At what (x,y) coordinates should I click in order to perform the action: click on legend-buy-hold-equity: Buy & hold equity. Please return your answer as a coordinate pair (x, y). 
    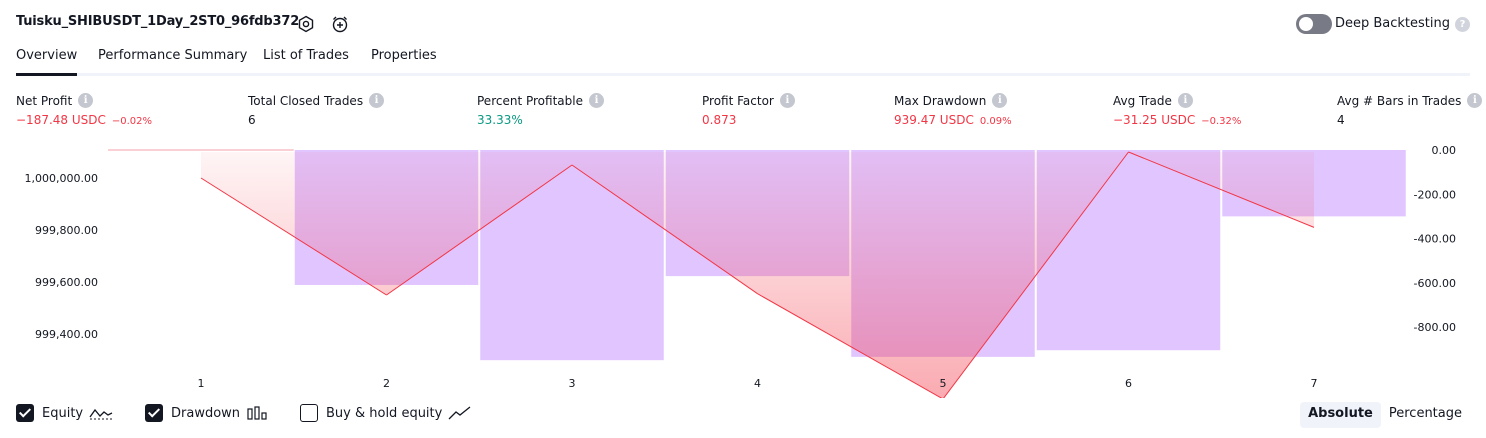
    Looking at the image, I should click on (386, 413).